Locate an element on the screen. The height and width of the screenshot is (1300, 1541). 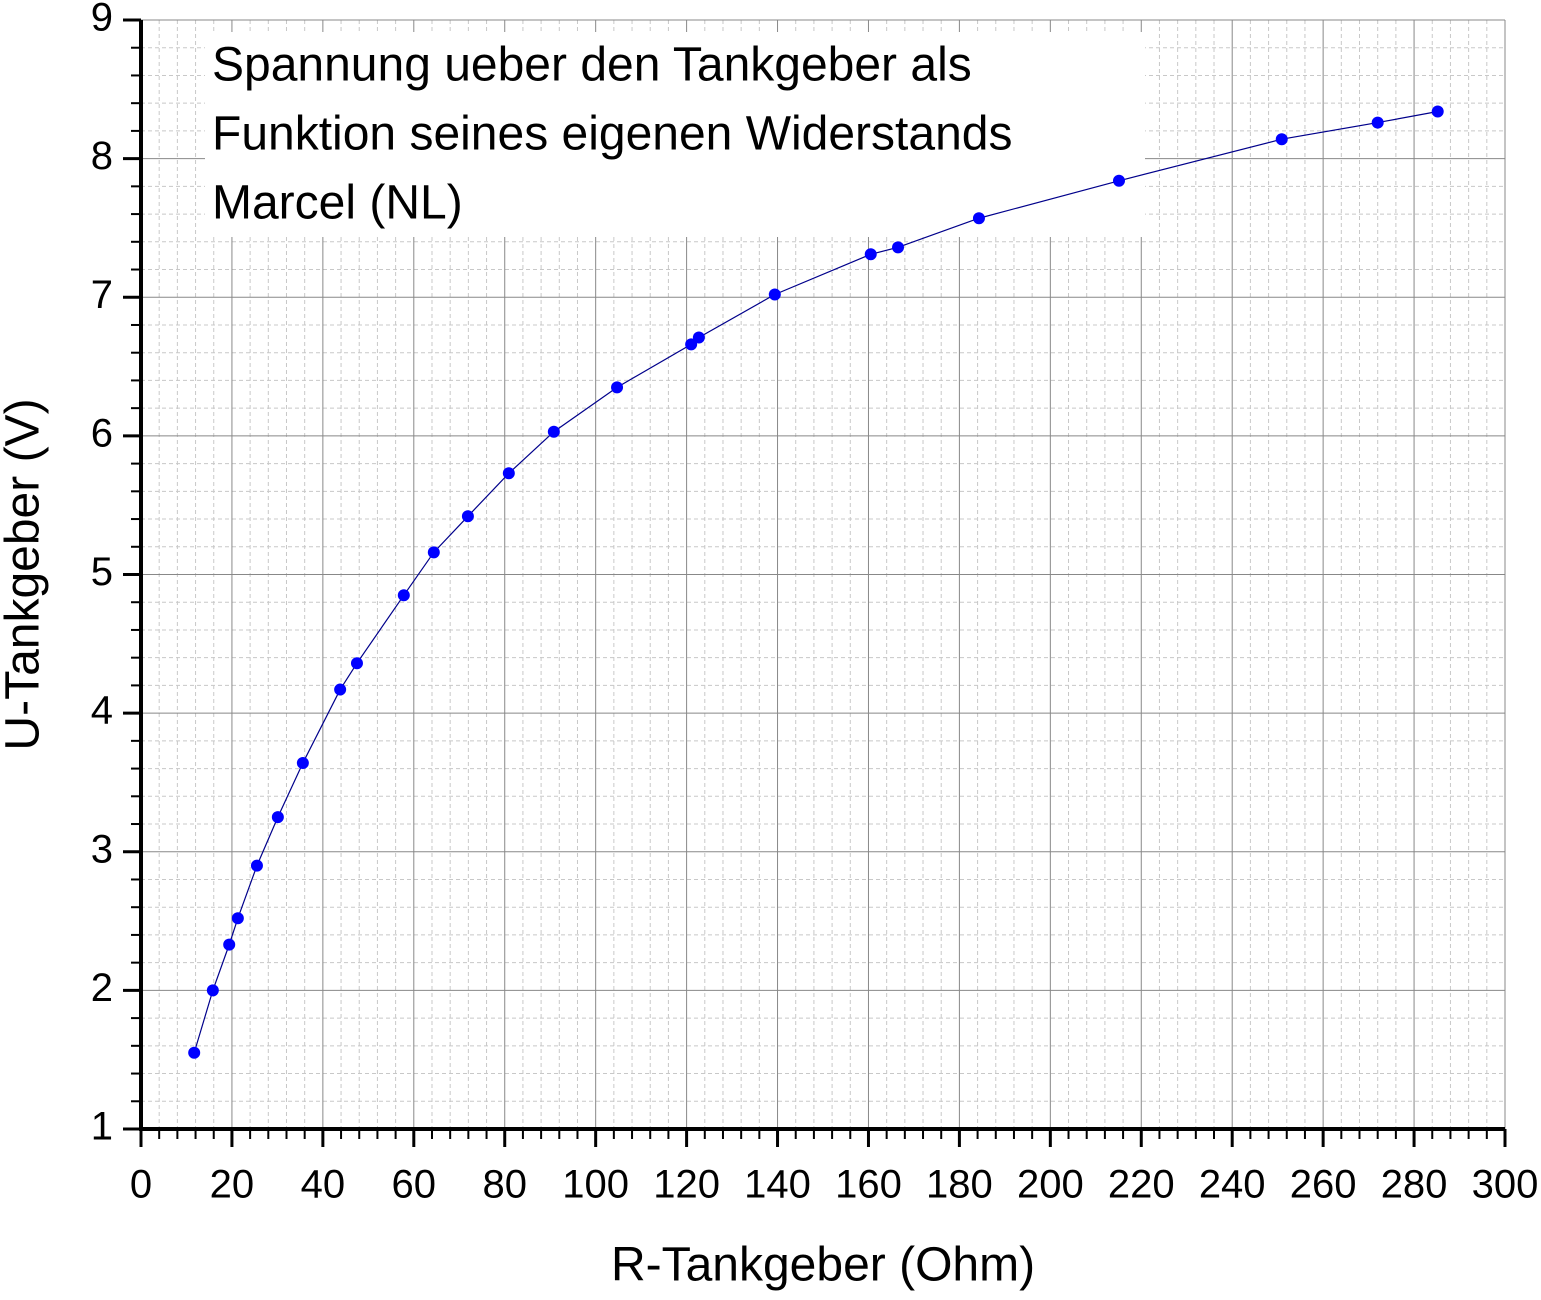
title-background is located at coordinates (675, 134).